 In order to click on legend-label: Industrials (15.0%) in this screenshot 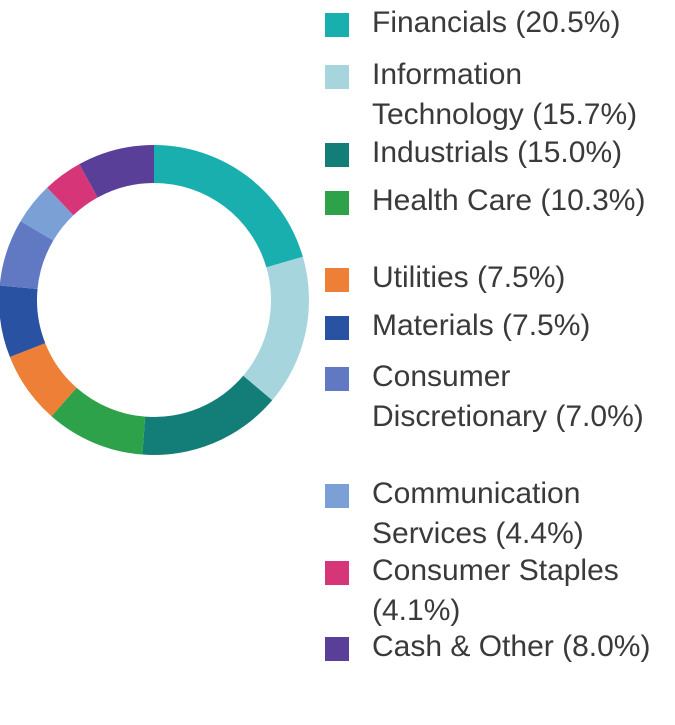, I will do `click(497, 152)`.